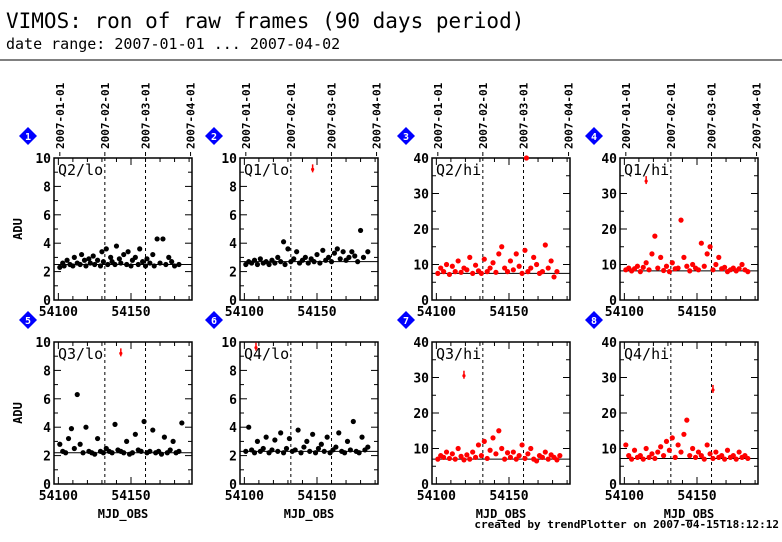 This screenshot has height=542, width=782. What do you see at coordinates (594, 321) in the screenshot?
I see `panel-number: 8` at bounding box center [594, 321].